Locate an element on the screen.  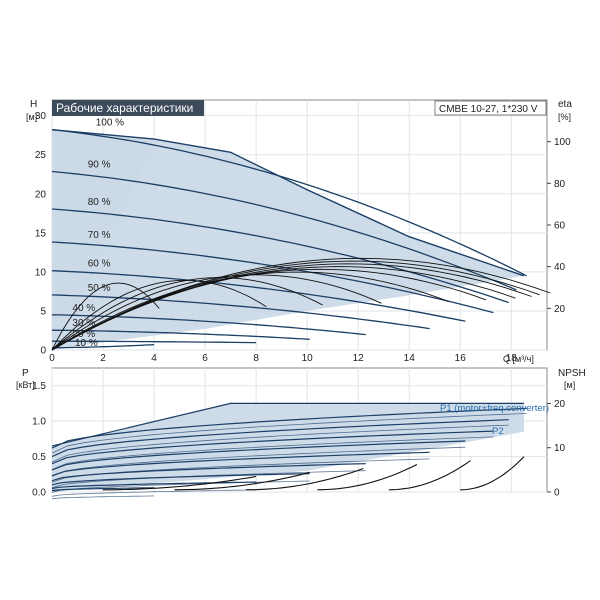
speed-label-40: 40 % is located at coordinates (83, 308).